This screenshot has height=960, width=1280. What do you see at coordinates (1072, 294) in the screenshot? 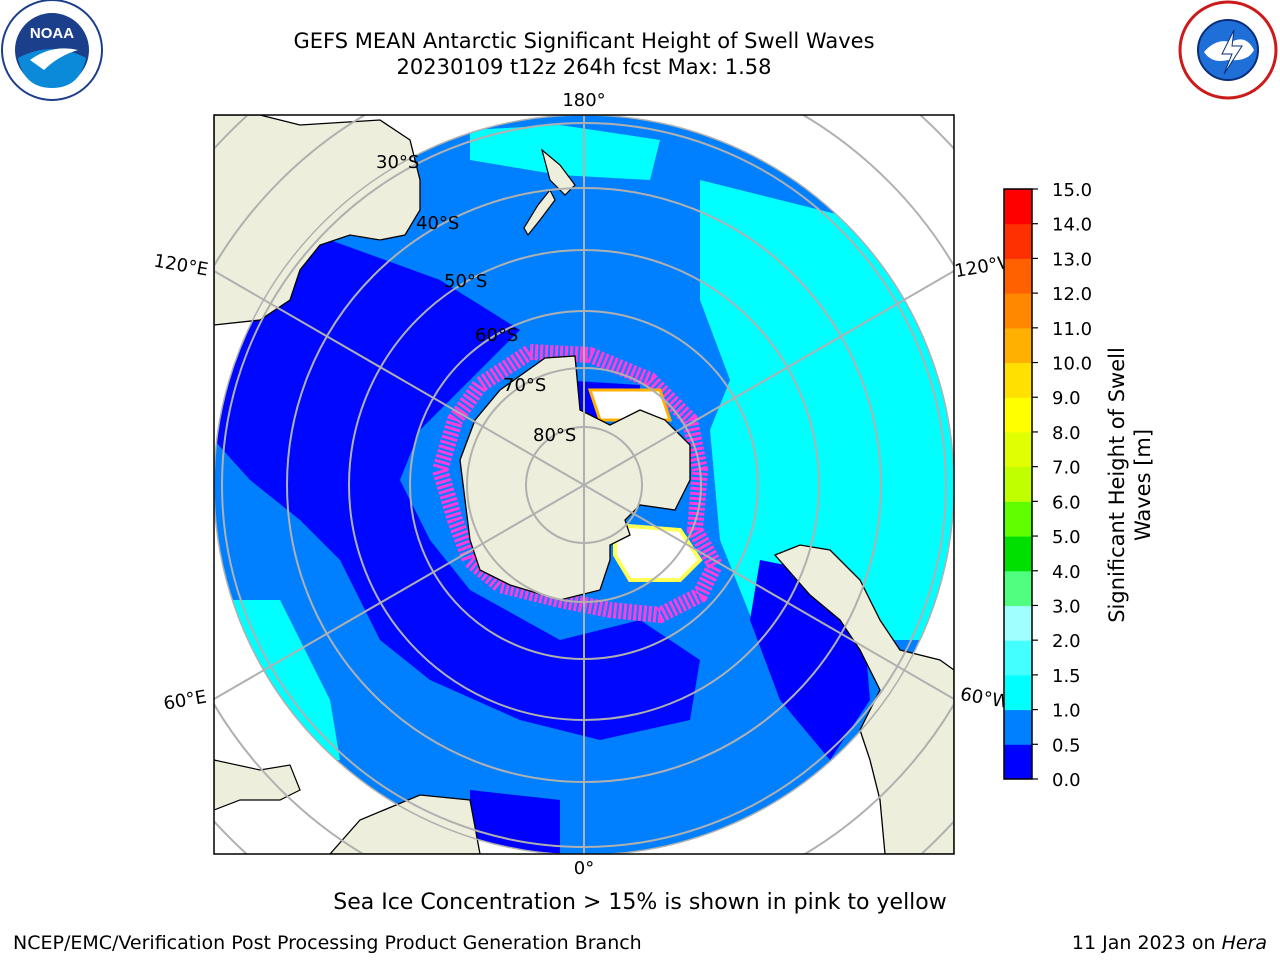
I see `colorbar-tick-label: 12.0` at bounding box center [1072, 294].